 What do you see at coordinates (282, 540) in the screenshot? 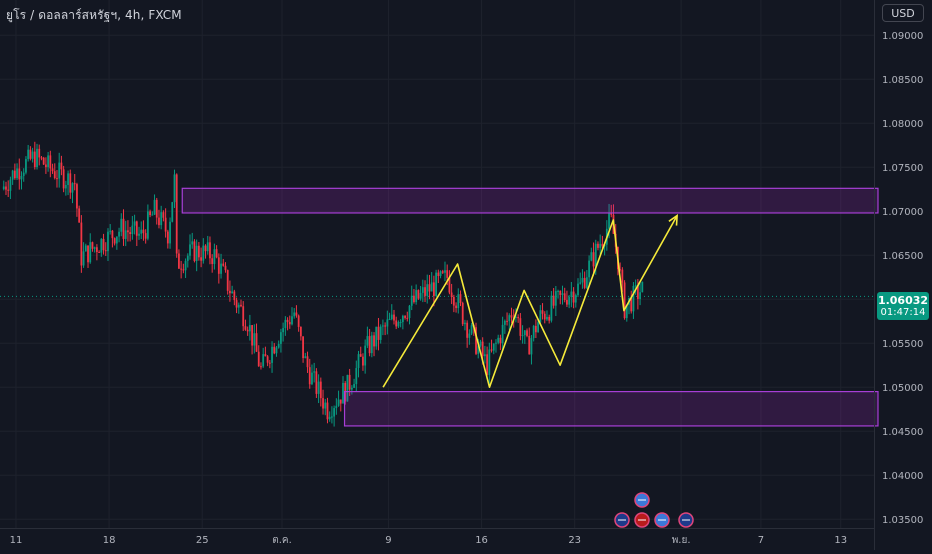
I see `time-tick-label: ต.ค.` at bounding box center [282, 540].